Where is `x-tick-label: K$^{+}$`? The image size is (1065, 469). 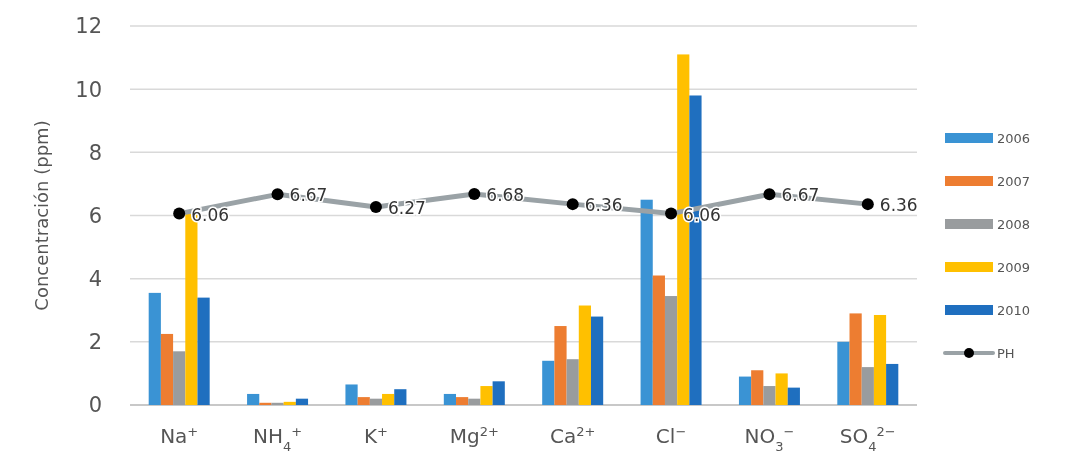 x-tick-label: K$^{+}$ is located at coordinates (375, 435).